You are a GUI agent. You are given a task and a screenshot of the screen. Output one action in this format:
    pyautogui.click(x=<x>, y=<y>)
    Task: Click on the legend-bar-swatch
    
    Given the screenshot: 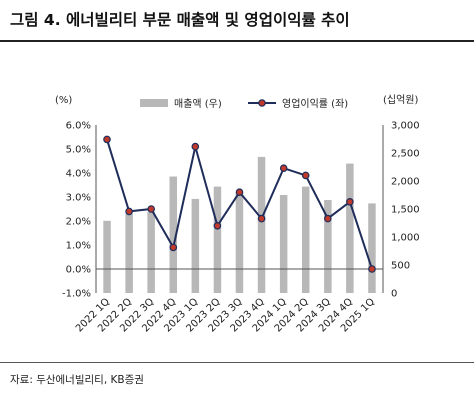 What is the action you would take?
    pyautogui.click(x=154, y=103)
    